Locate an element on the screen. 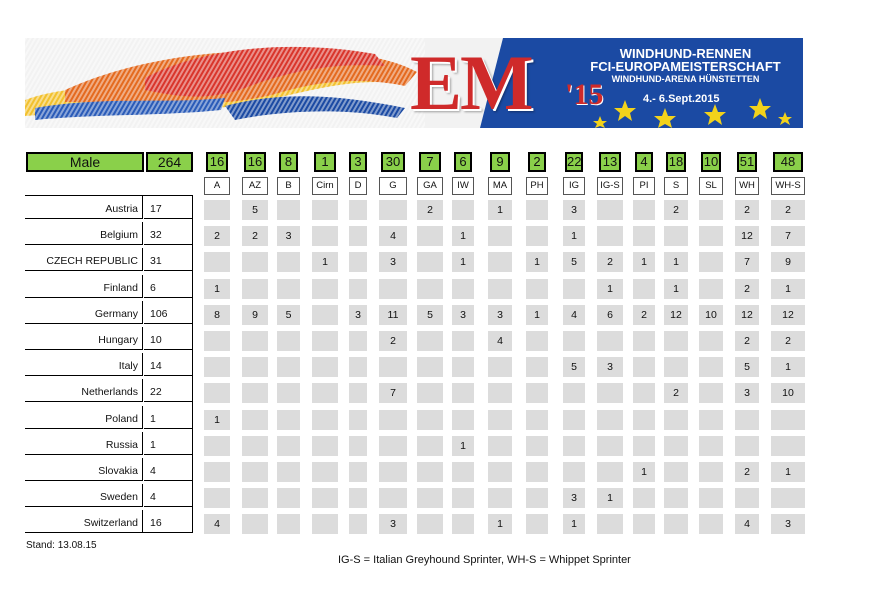 The image size is (871, 600). banner-title-line2: FCI-EUROPAMEISTERSCHAFT is located at coordinates (685, 66).